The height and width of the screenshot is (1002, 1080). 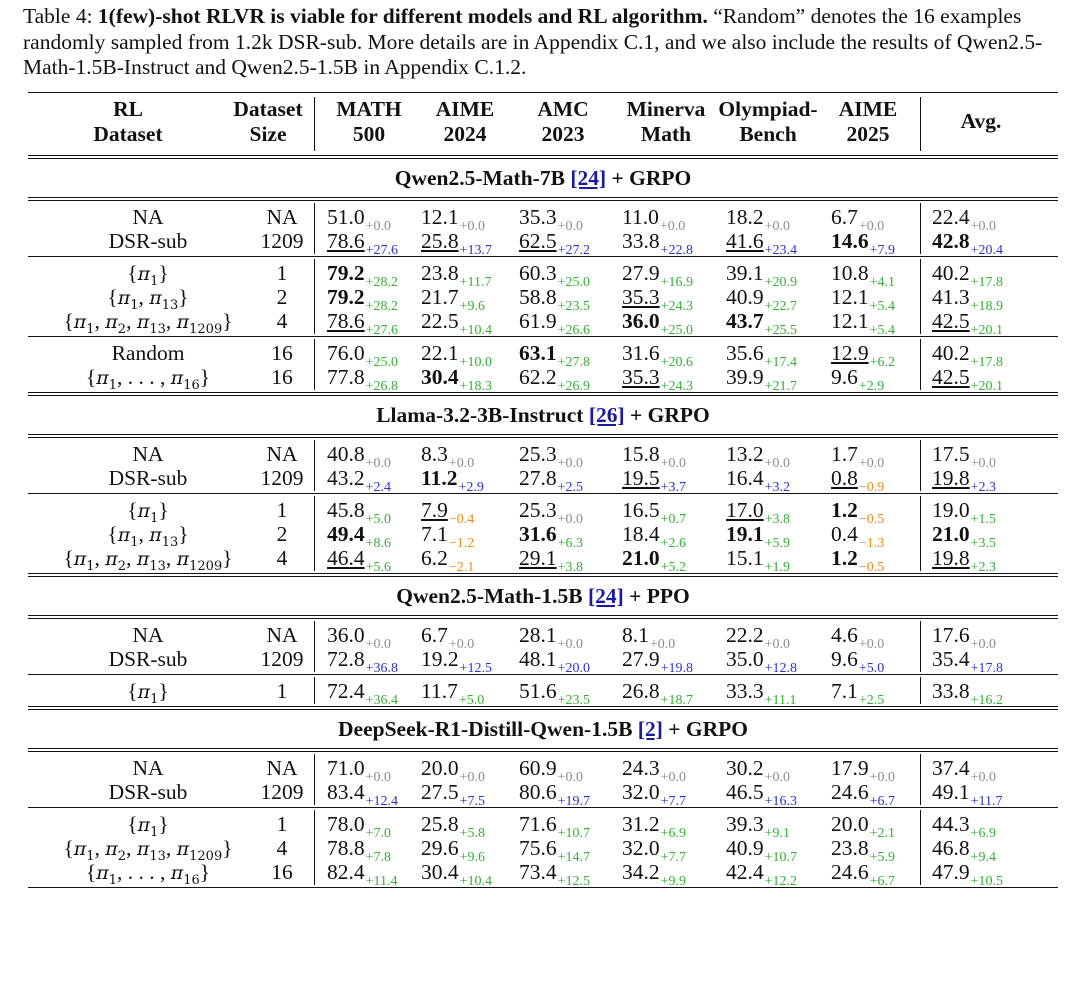 I want to click on delta-value: +23.5, so click(x=574, y=700).